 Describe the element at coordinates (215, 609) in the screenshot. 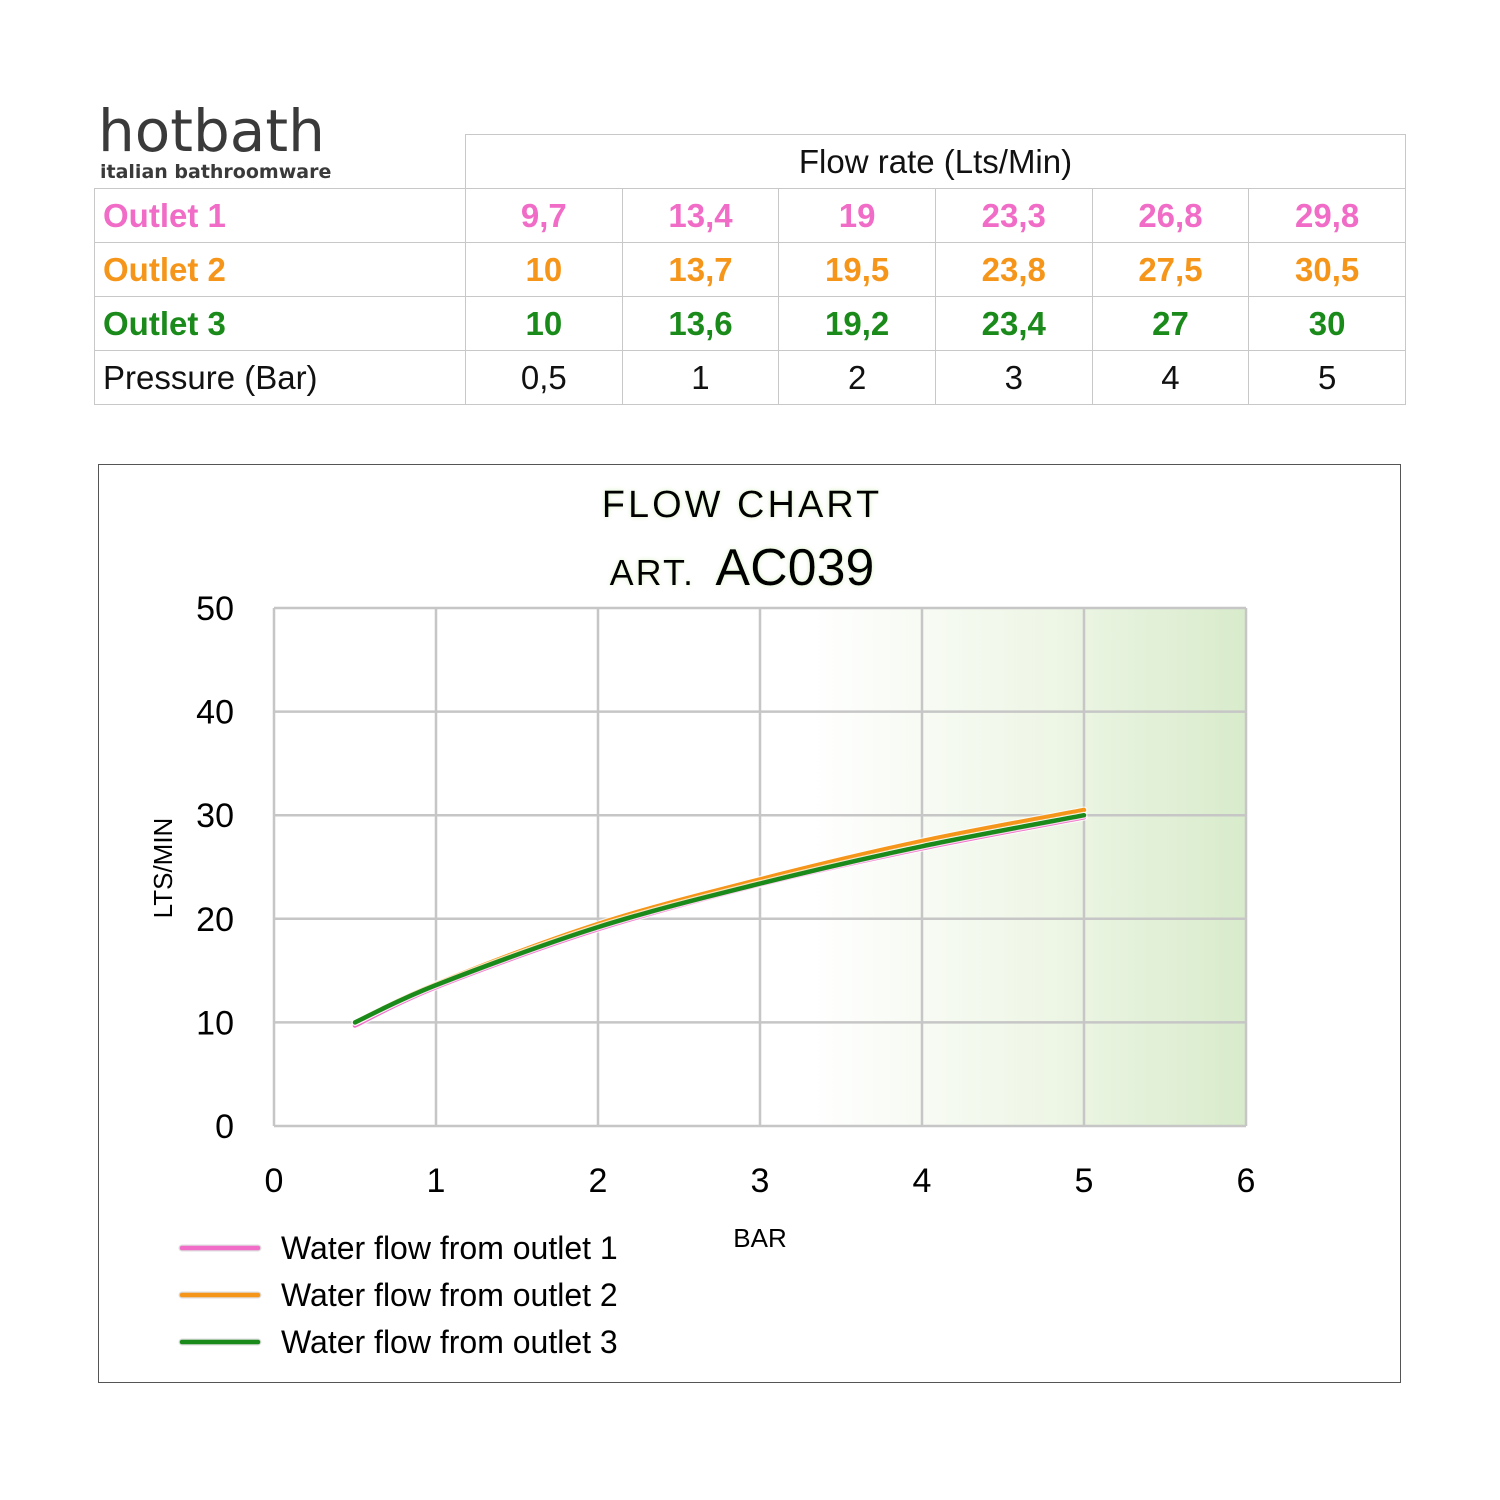

I see `y-tick-label: 50` at that location.